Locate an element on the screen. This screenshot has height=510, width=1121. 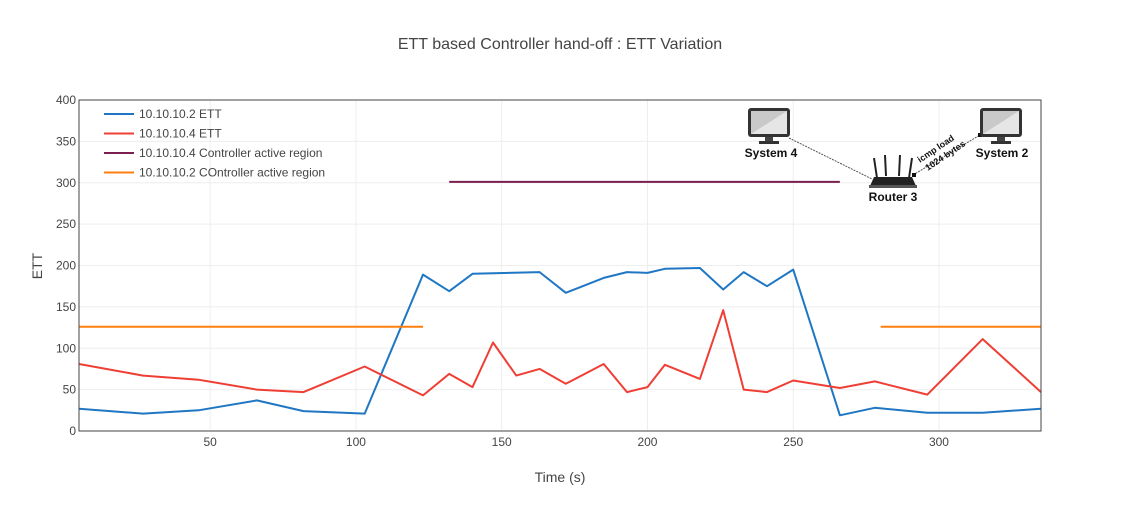
x-tick-label: 200 is located at coordinates (647, 442).